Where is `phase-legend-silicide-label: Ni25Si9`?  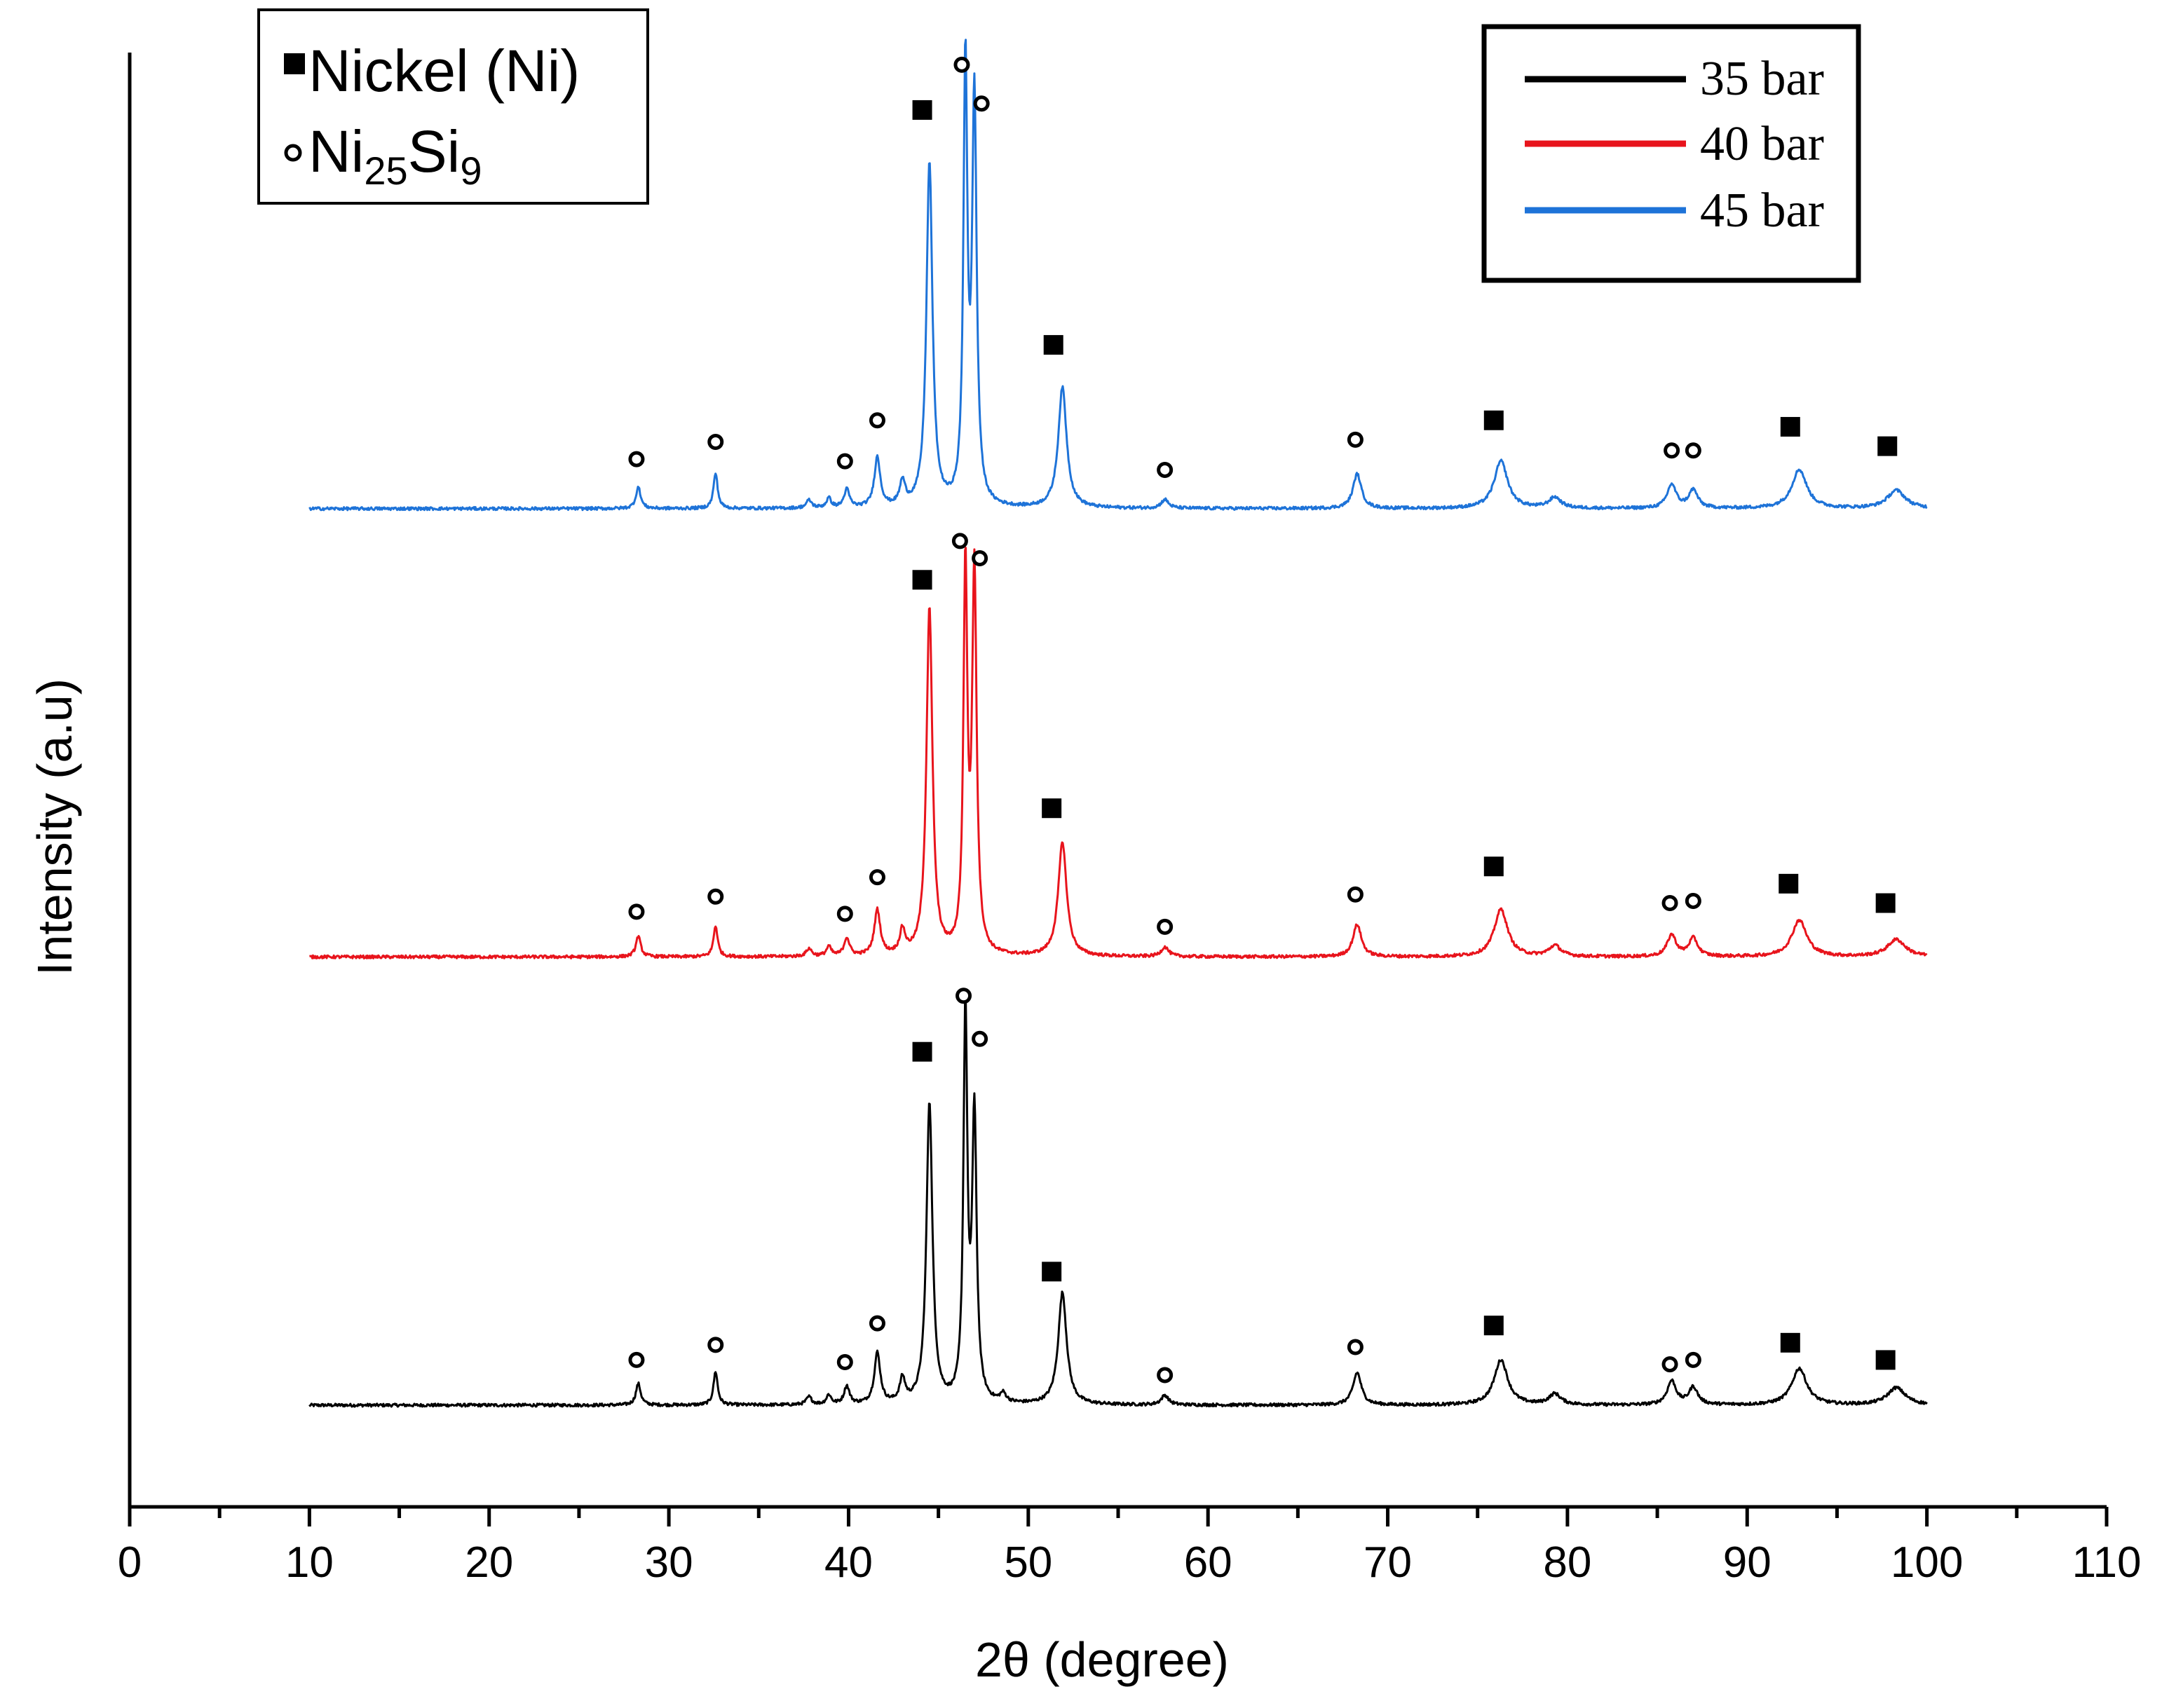
phase-legend-silicide-label: Ni25Si9 is located at coordinates (395, 155).